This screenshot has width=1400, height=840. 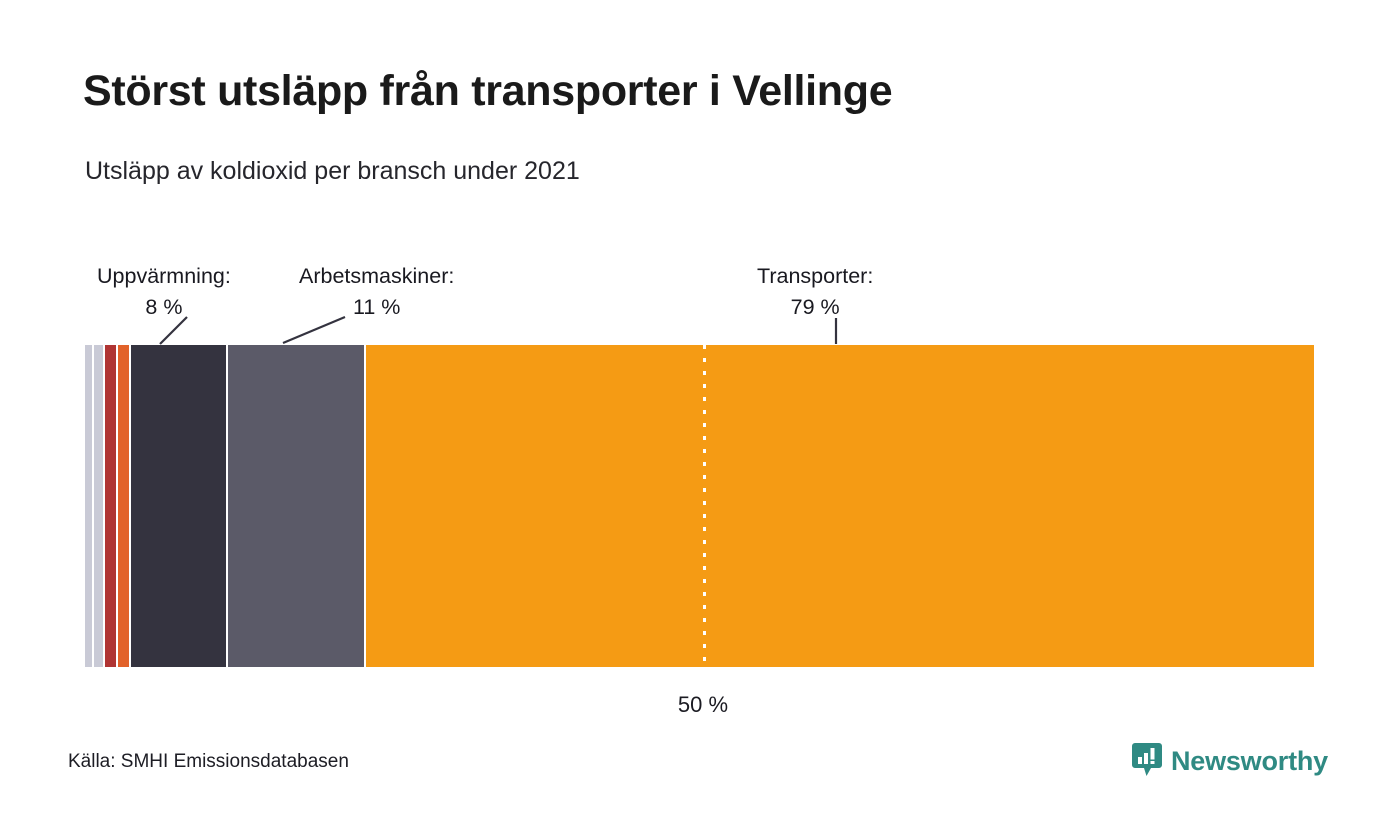 What do you see at coordinates (122, 506) in the screenshot?
I see `bar-segment-industri-orange` at bounding box center [122, 506].